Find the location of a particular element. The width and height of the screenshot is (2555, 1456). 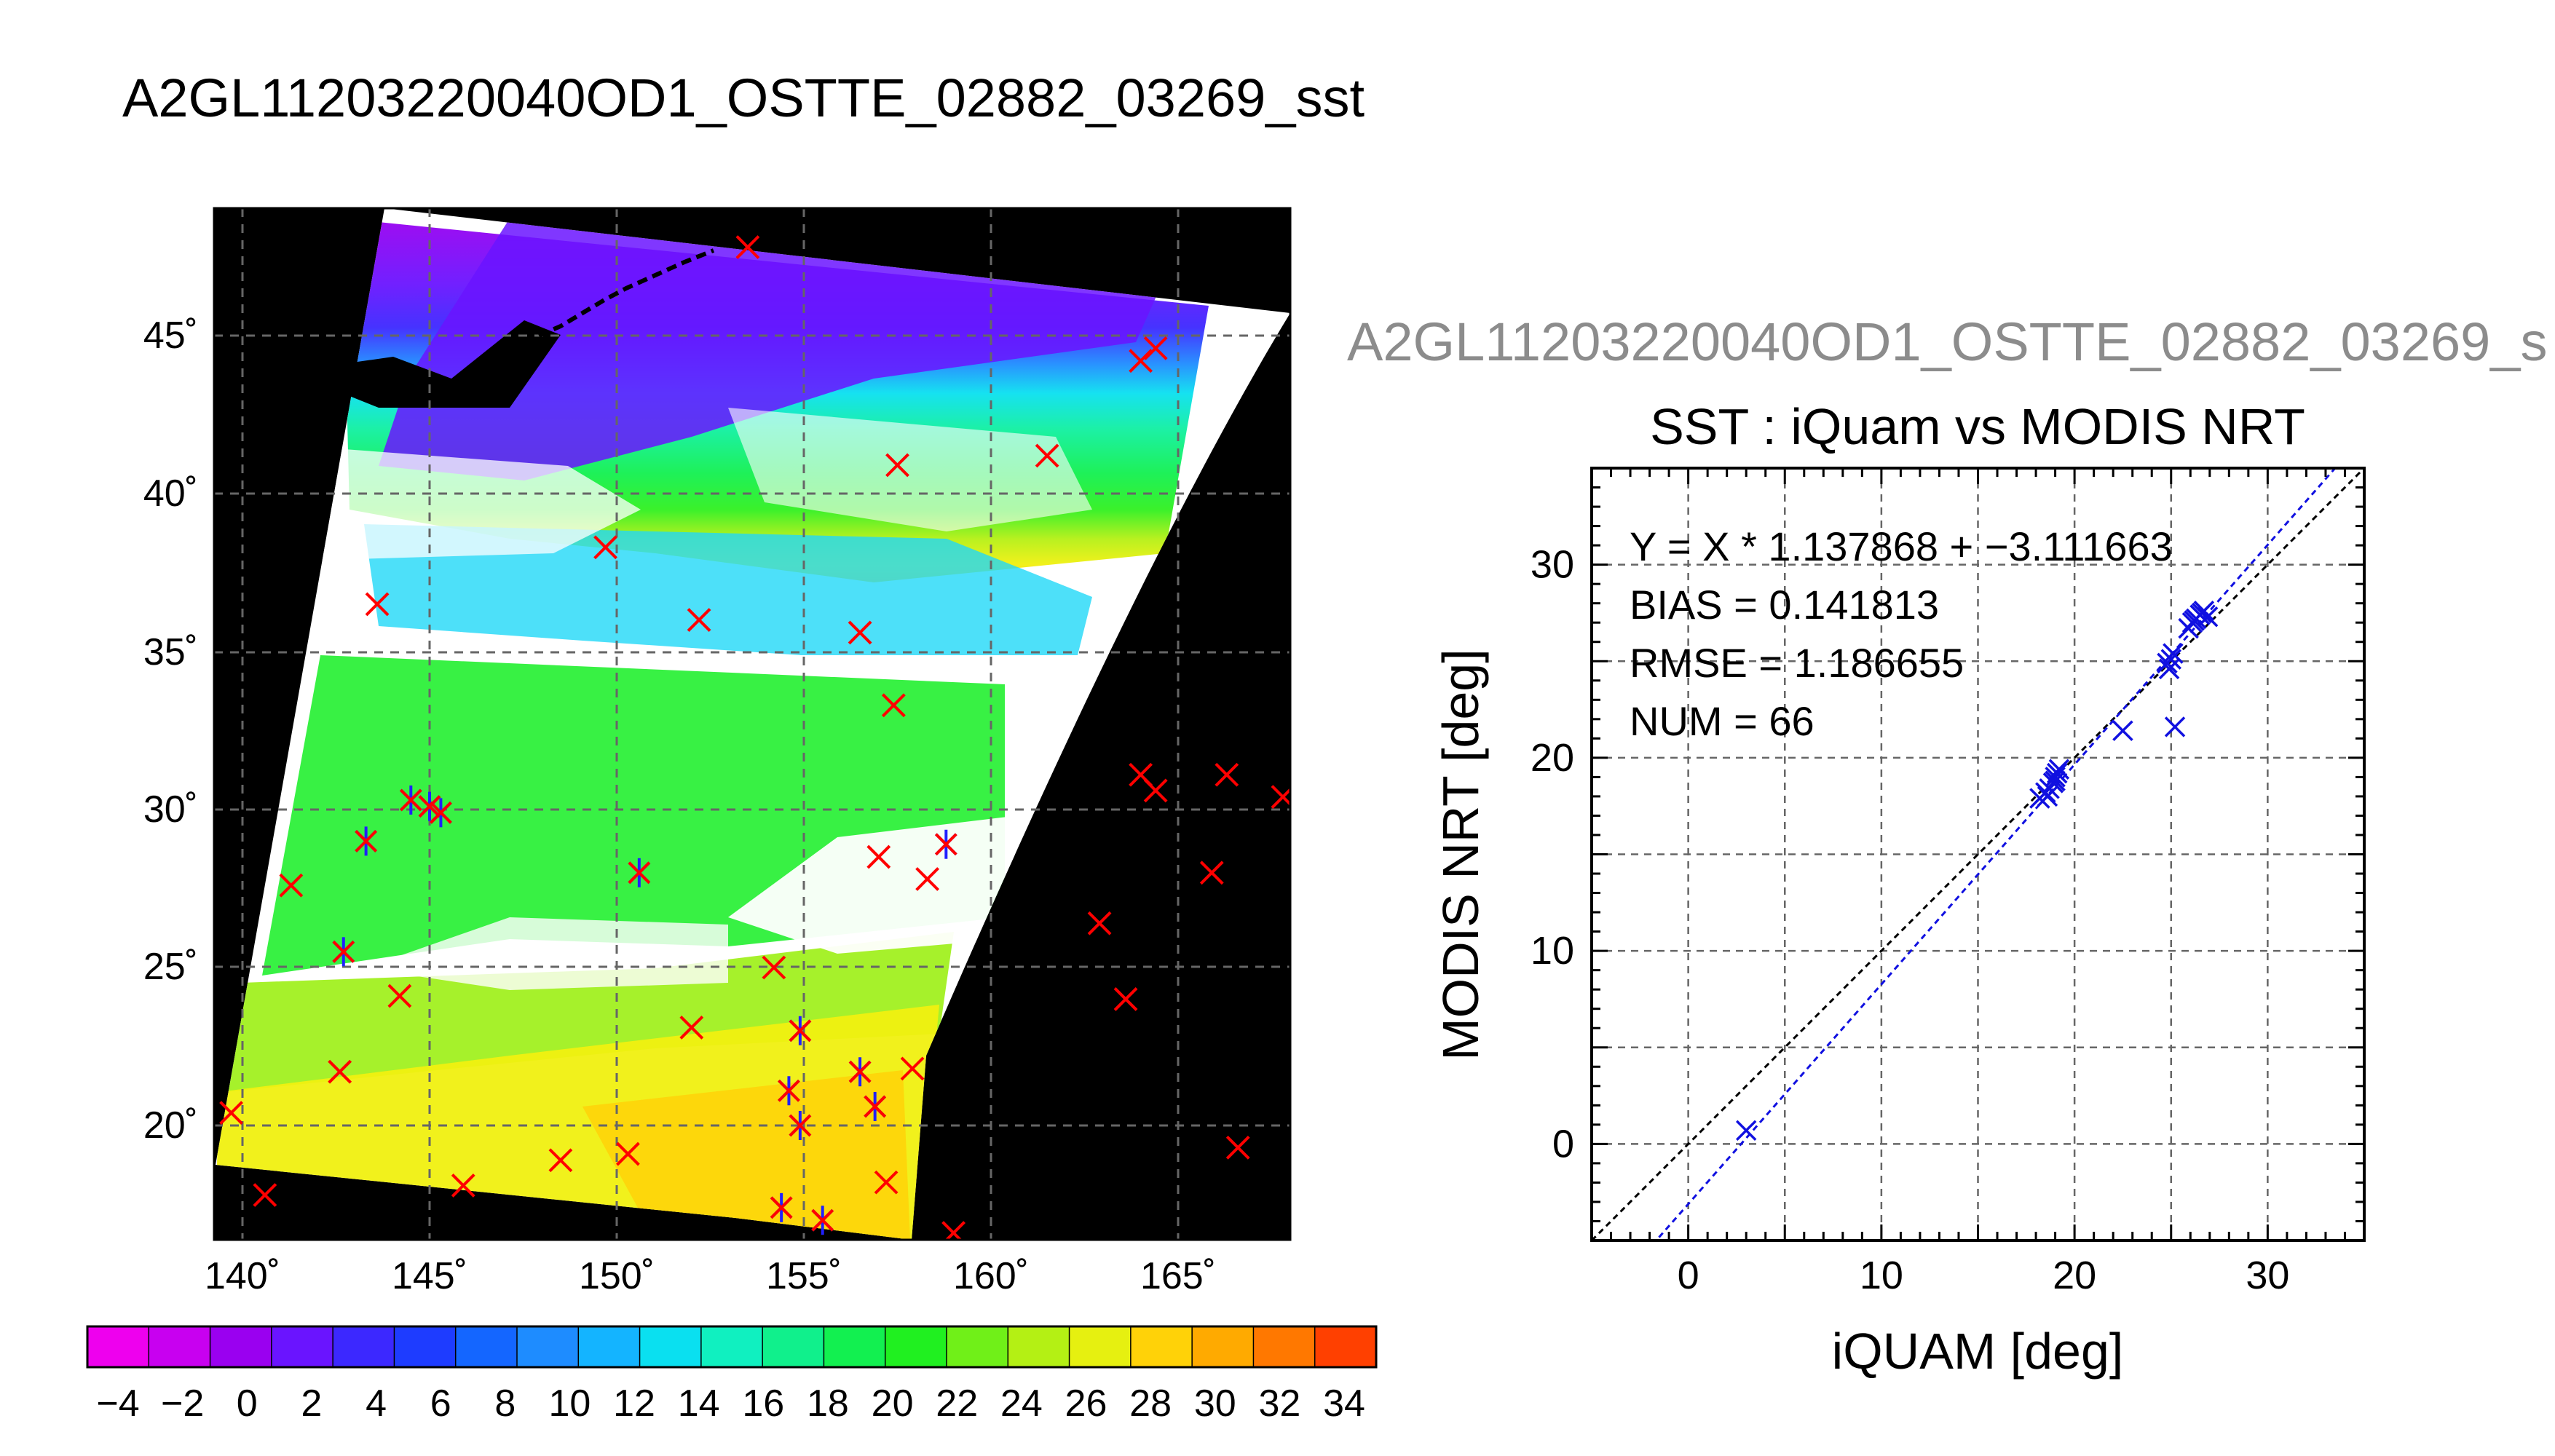

colorbar-label: 0 is located at coordinates (247, 1403).